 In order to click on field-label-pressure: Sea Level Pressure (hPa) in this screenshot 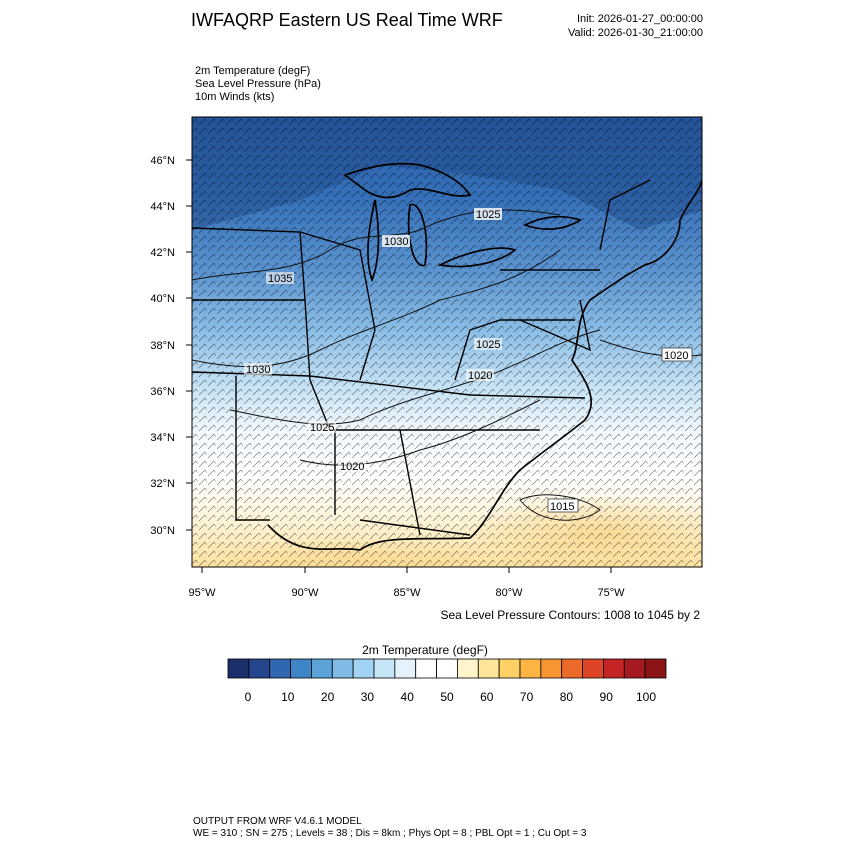, I will do `click(258, 84)`.